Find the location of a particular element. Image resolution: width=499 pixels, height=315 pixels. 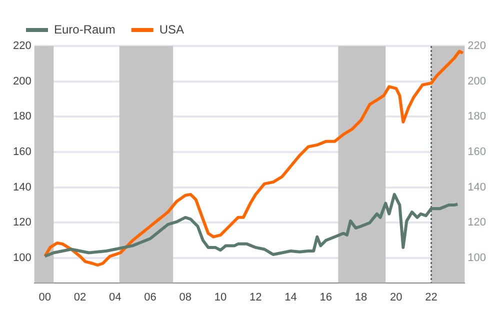

y2-tick-label: 100 is located at coordinates (477, 258).